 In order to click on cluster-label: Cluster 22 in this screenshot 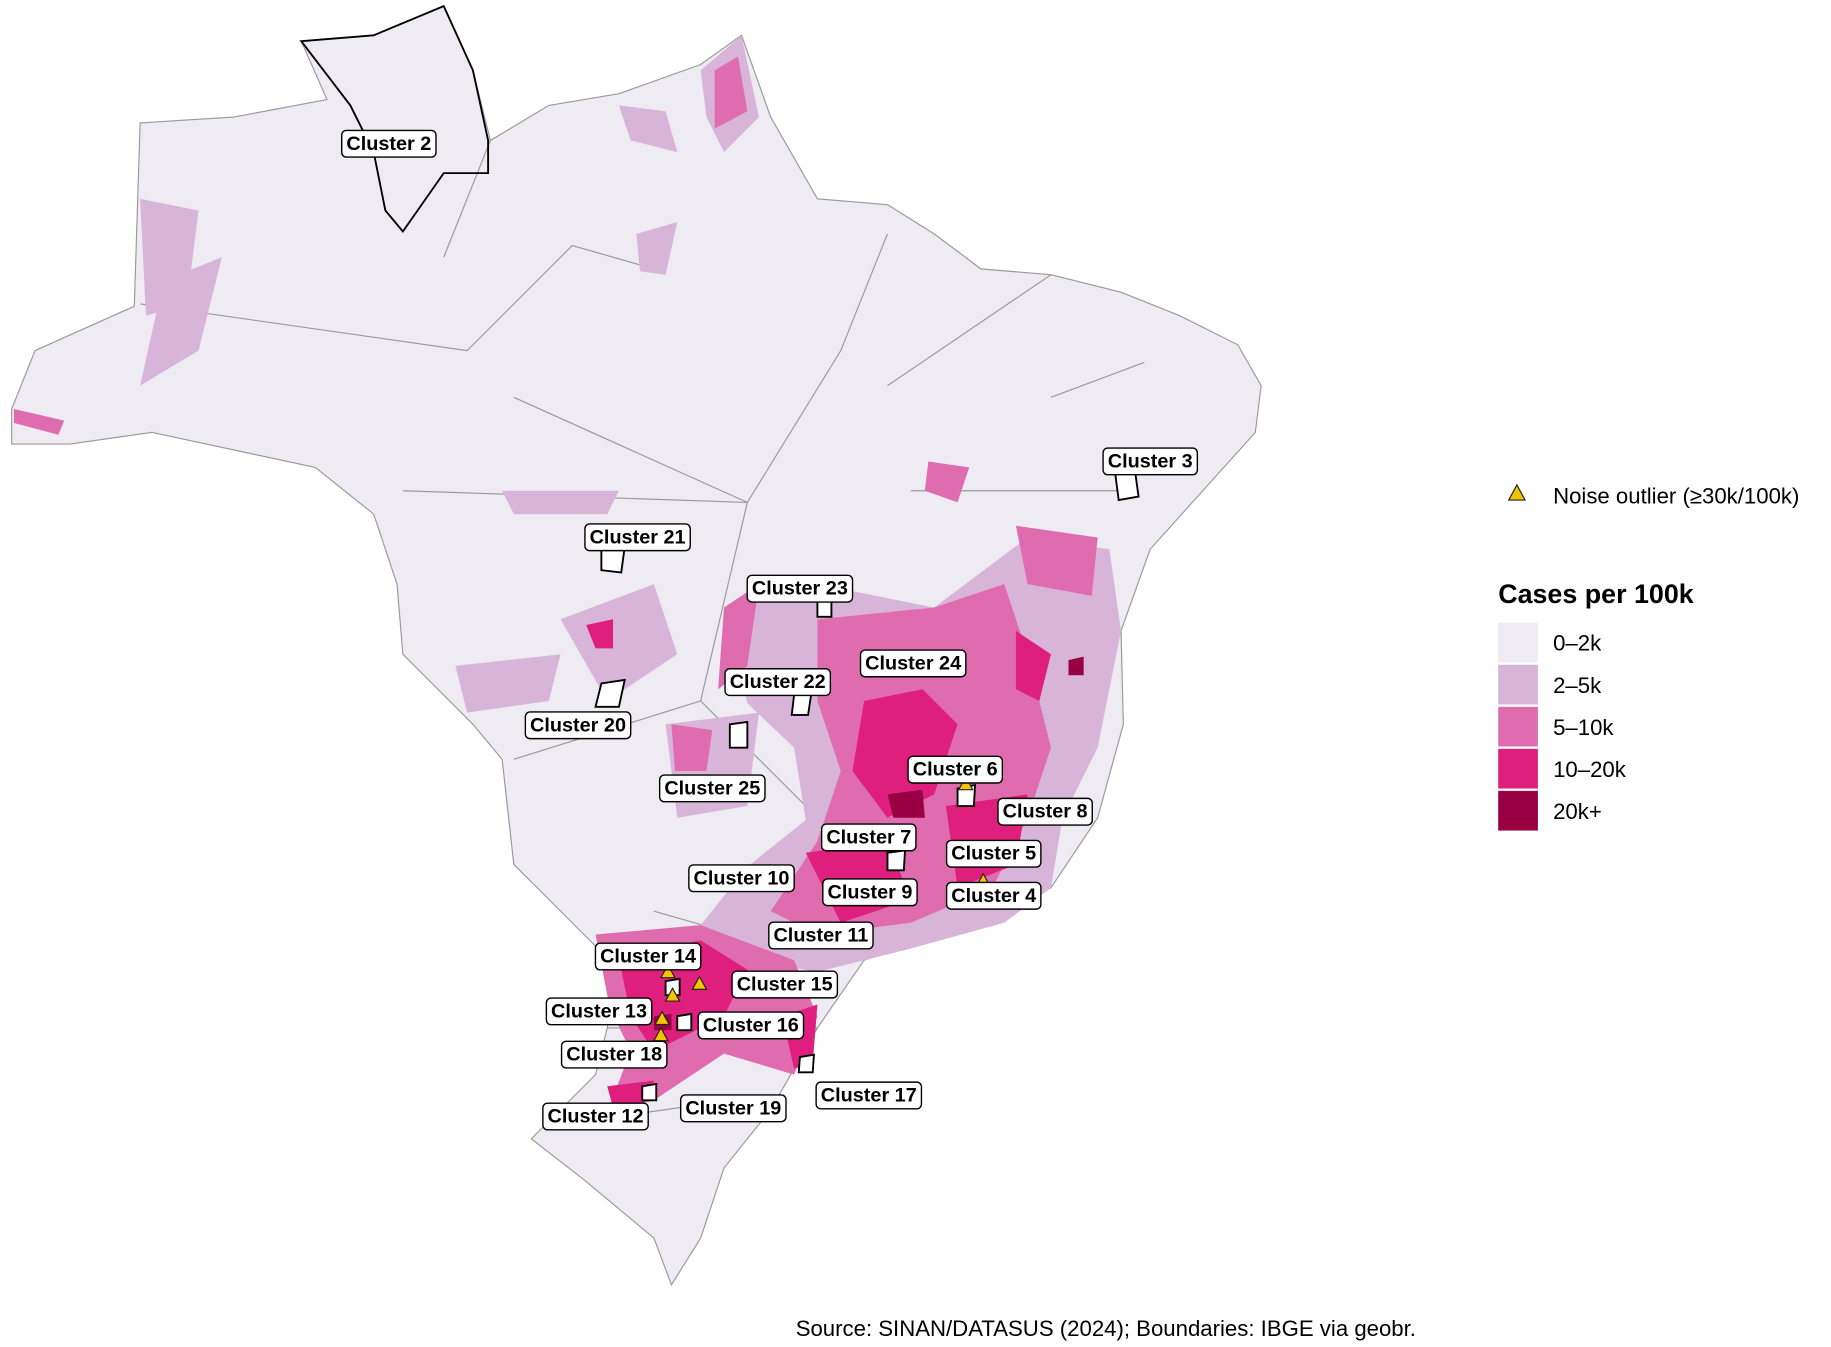, I will do `click(778, 682)`.